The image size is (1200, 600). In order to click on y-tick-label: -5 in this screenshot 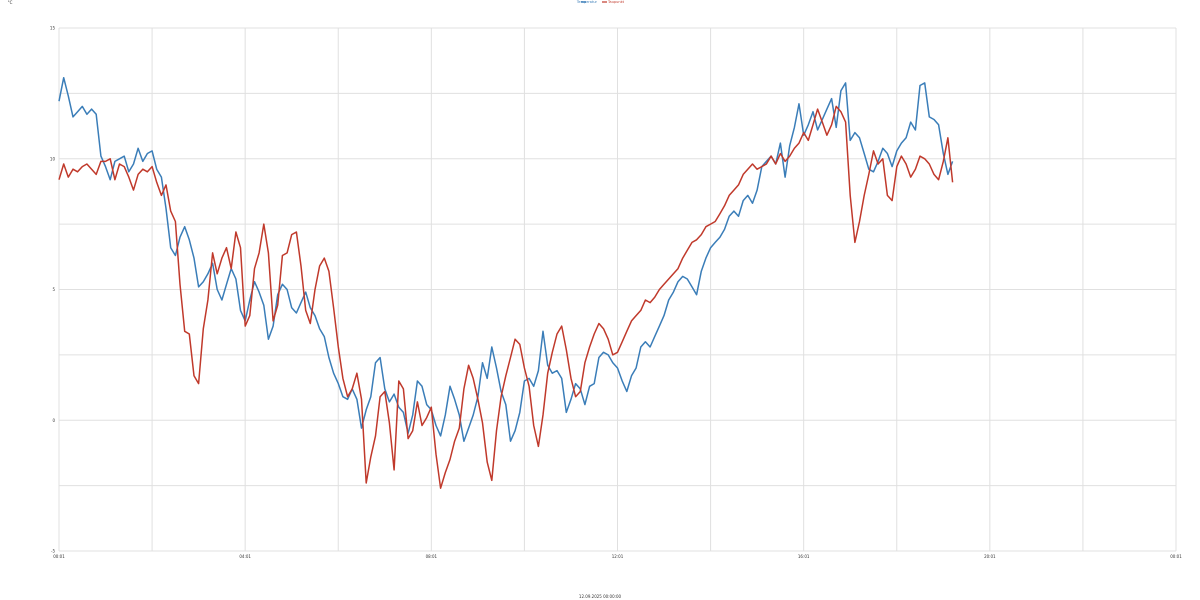, I will do `click(53, 551)`.